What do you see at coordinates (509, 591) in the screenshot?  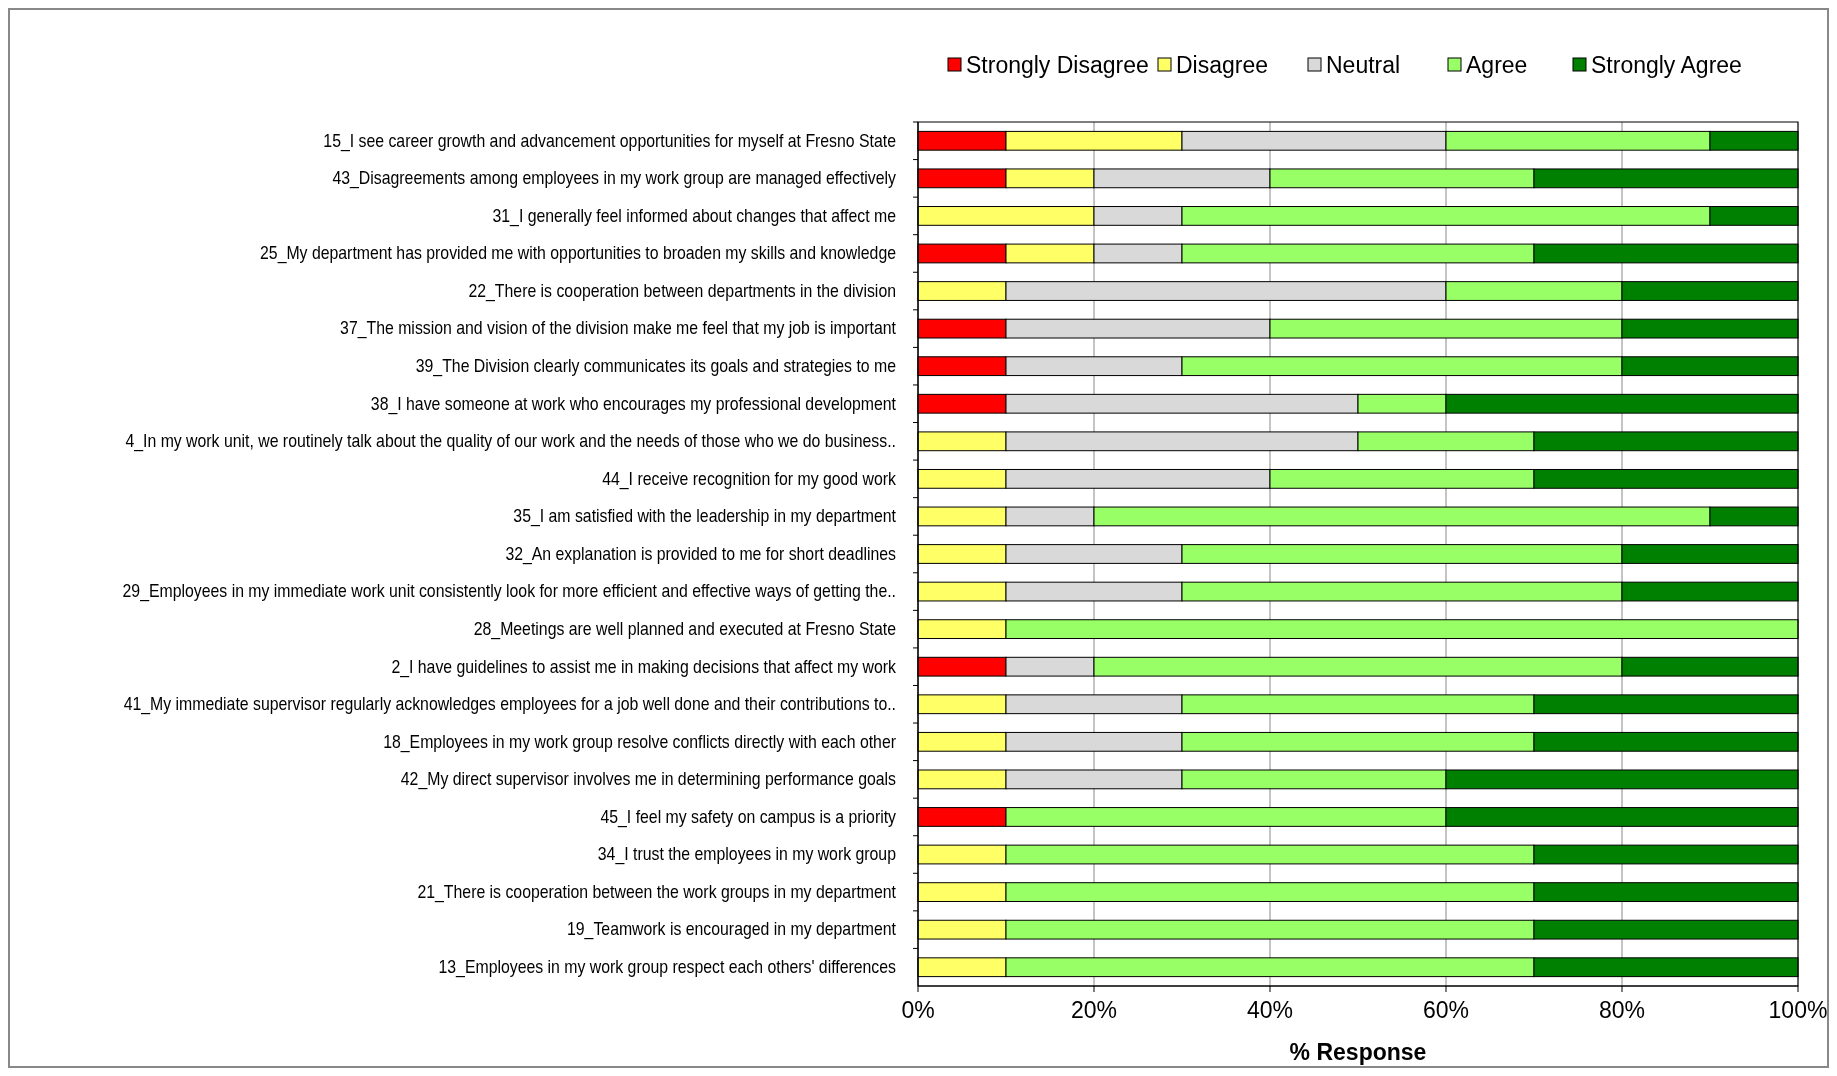 I see `y-tick-label: 29_Employees in my immediate work unit consistently look for more efficient and effective ways of getting the..` at bounding box center [509, 591].